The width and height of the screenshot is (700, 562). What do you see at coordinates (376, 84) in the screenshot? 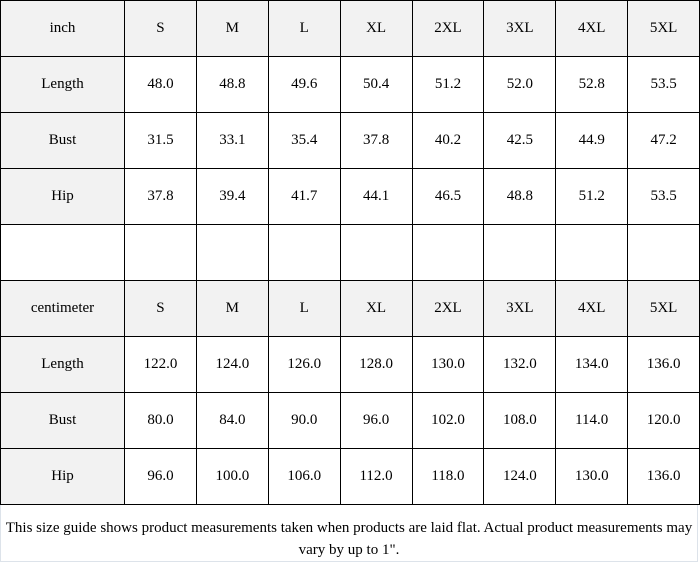
I see `measurement-cell: 50.4` at bounding box center [376, 84].